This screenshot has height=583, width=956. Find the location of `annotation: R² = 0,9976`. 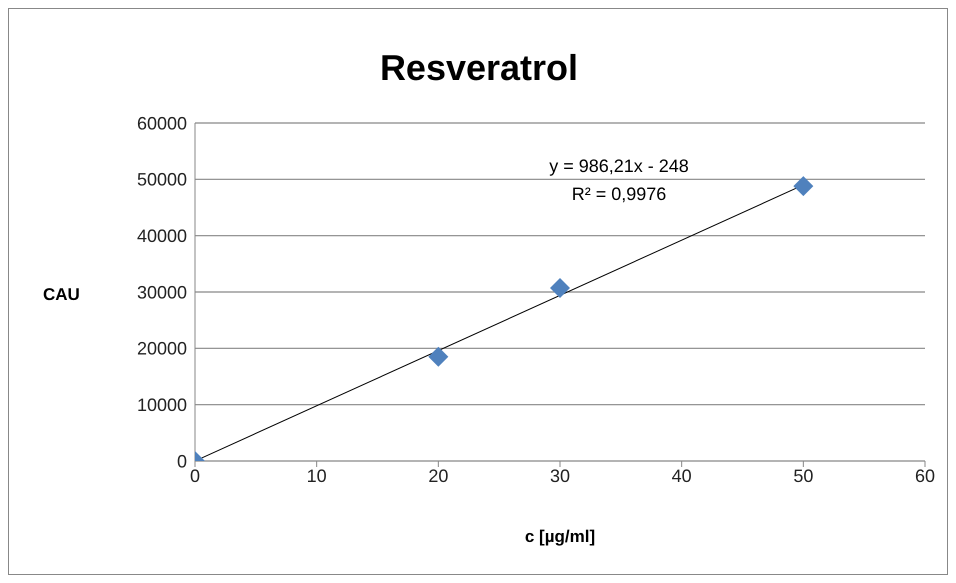

annotation: R² = 0,9976 is located at coordinates (619, 194).